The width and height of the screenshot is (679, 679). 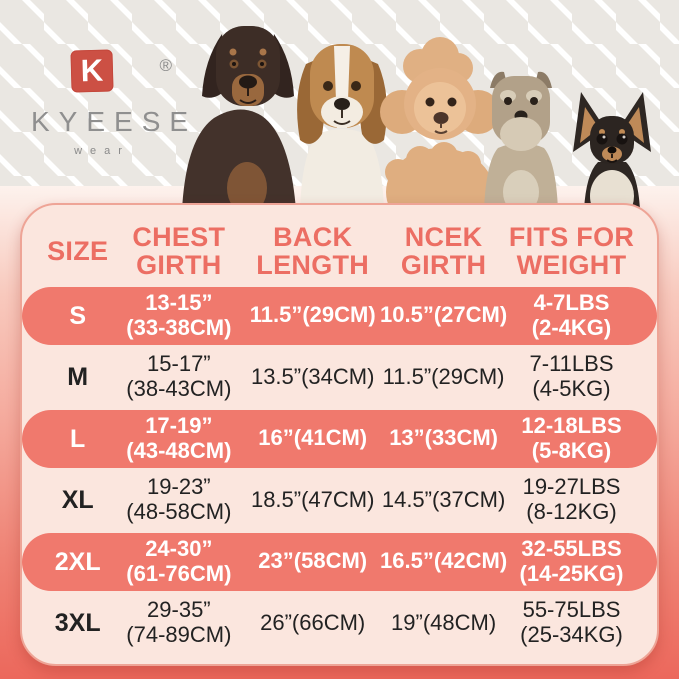 I want to click on back-value: 11.5”(29CM), so click(x=312, y=315).